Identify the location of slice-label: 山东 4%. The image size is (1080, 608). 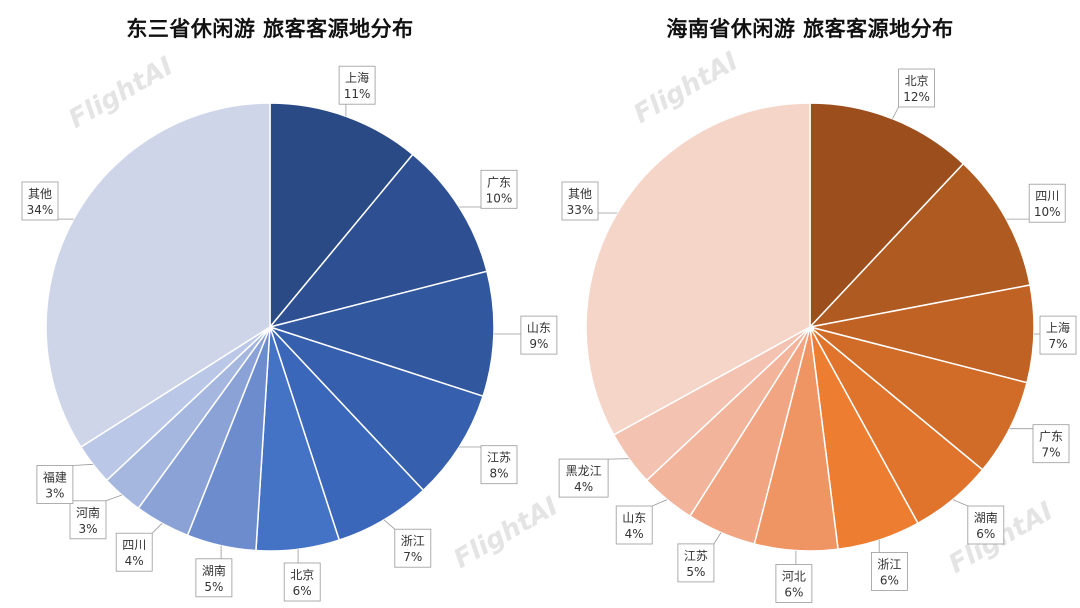
(641, 522).